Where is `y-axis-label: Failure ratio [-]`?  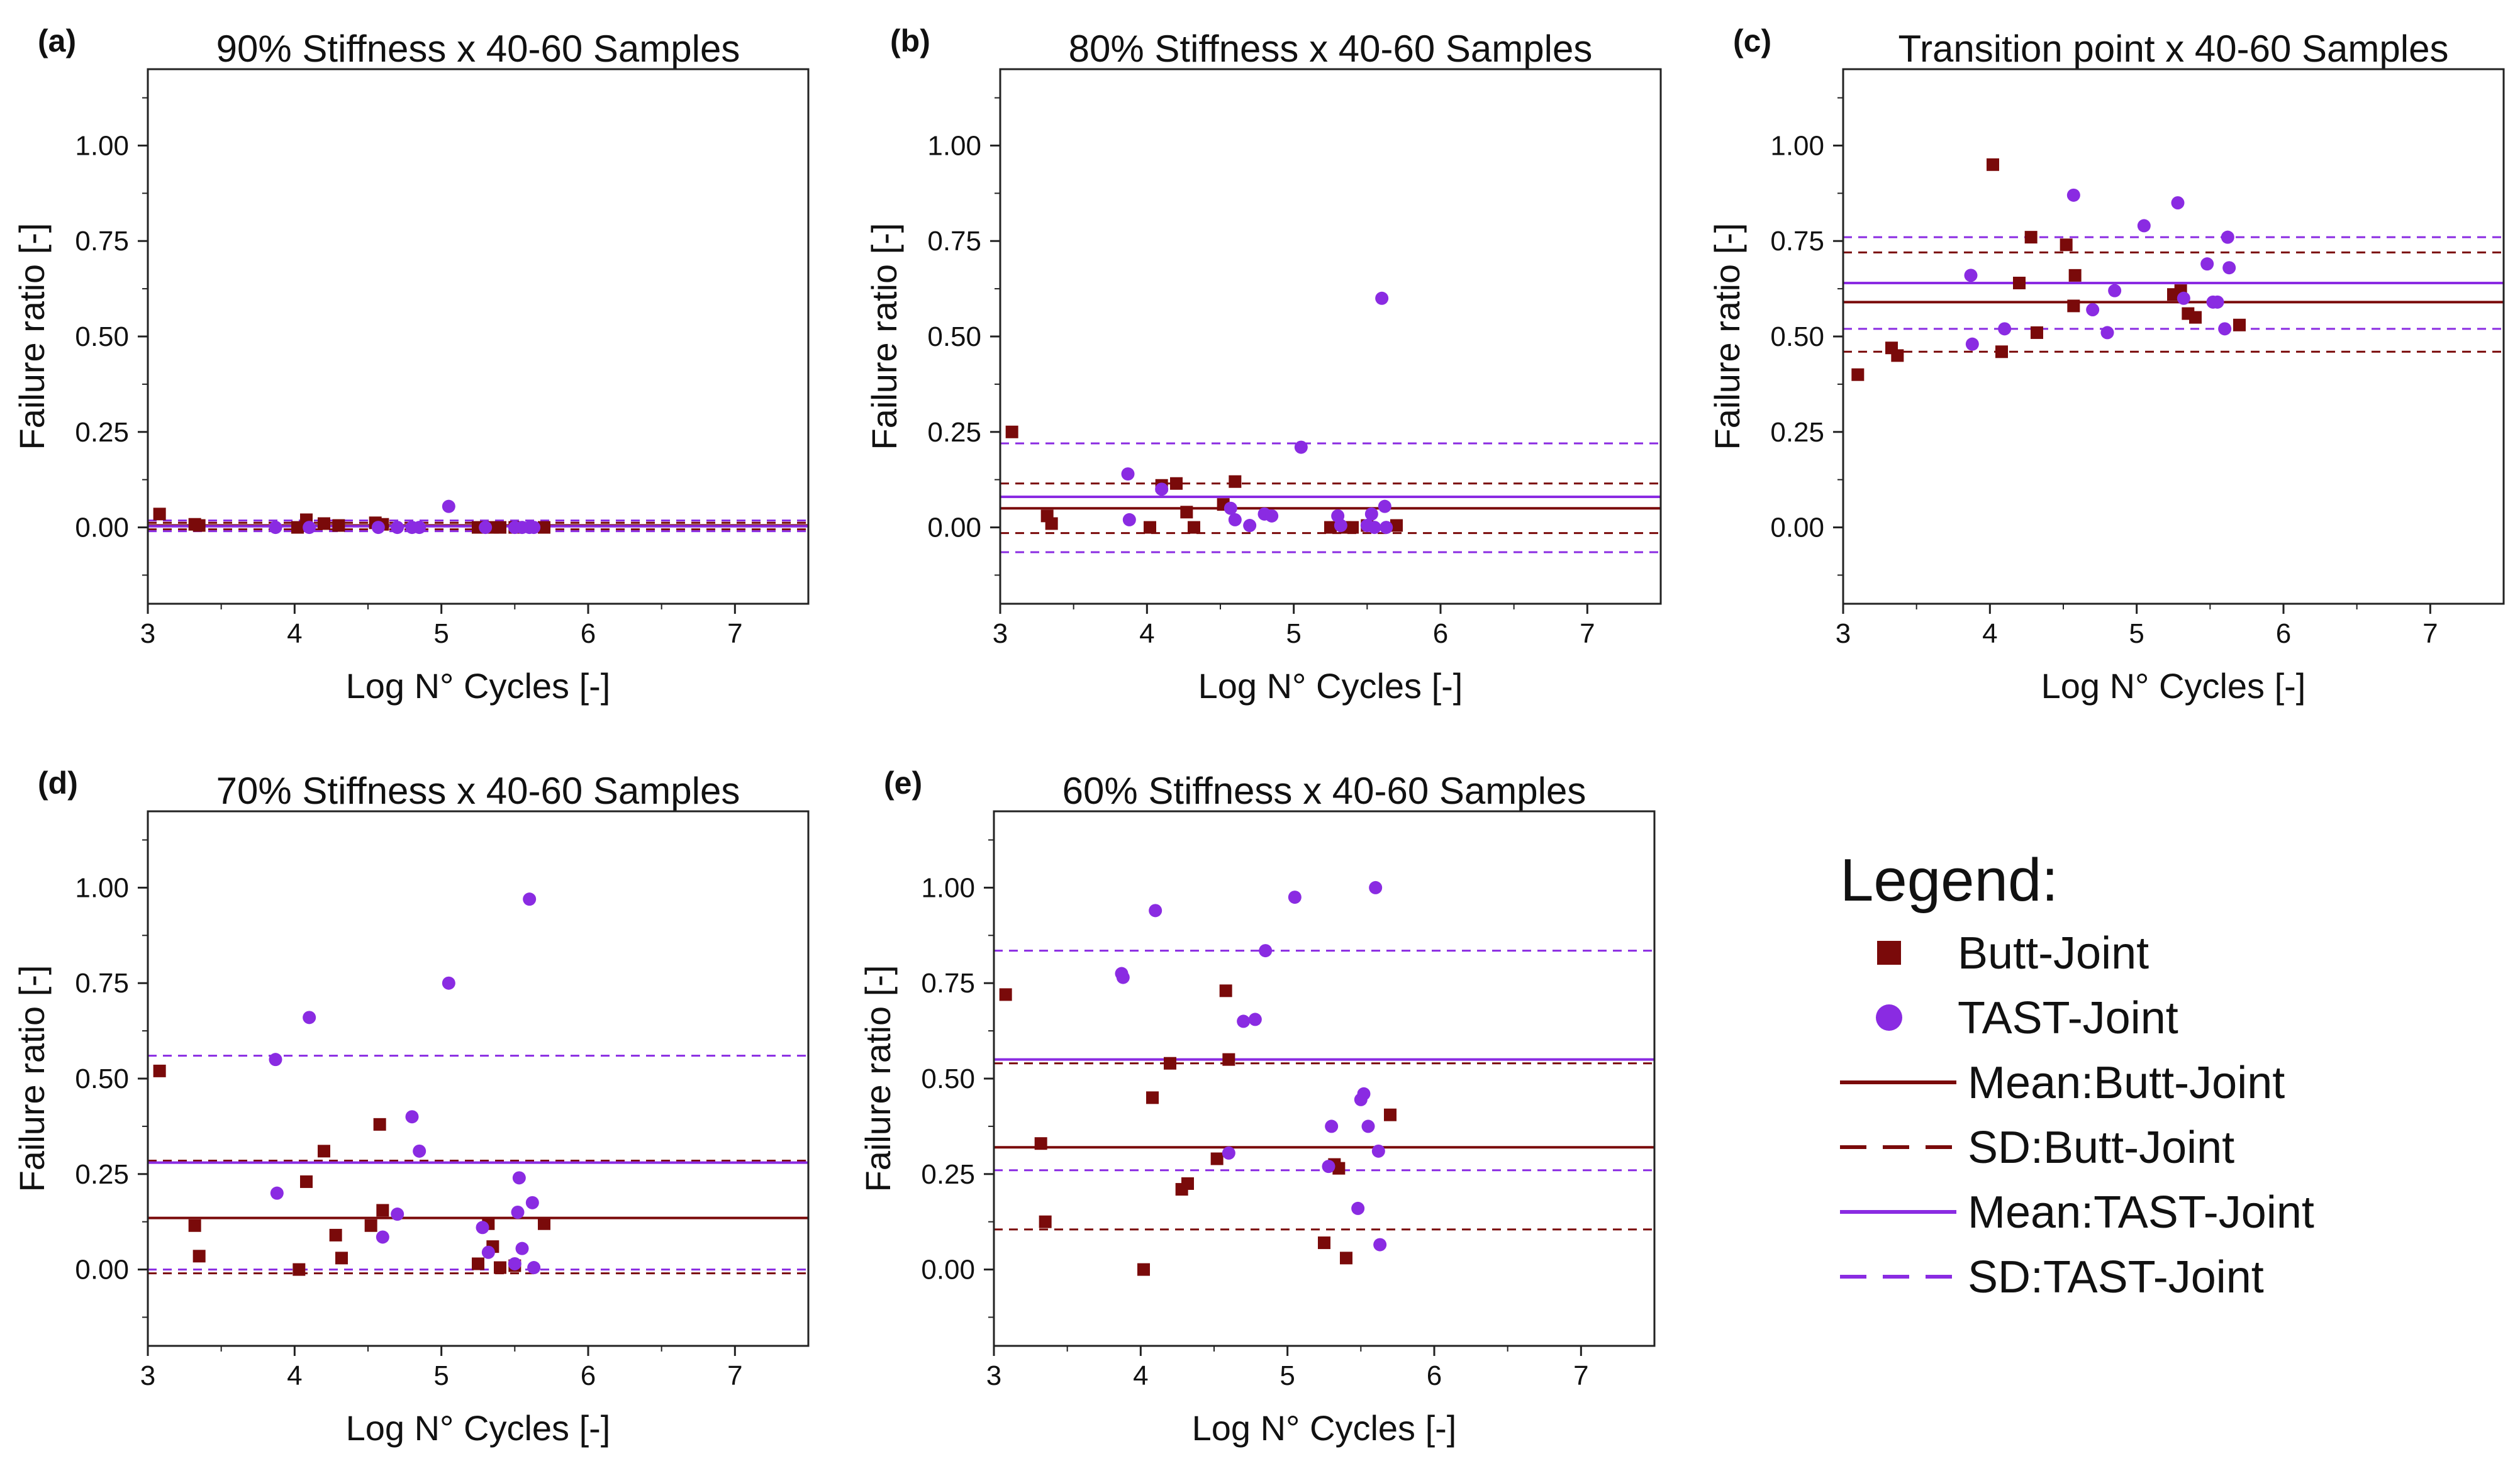
y-axis-label: Failure ratio [-] is located at coordinates (884, 336).